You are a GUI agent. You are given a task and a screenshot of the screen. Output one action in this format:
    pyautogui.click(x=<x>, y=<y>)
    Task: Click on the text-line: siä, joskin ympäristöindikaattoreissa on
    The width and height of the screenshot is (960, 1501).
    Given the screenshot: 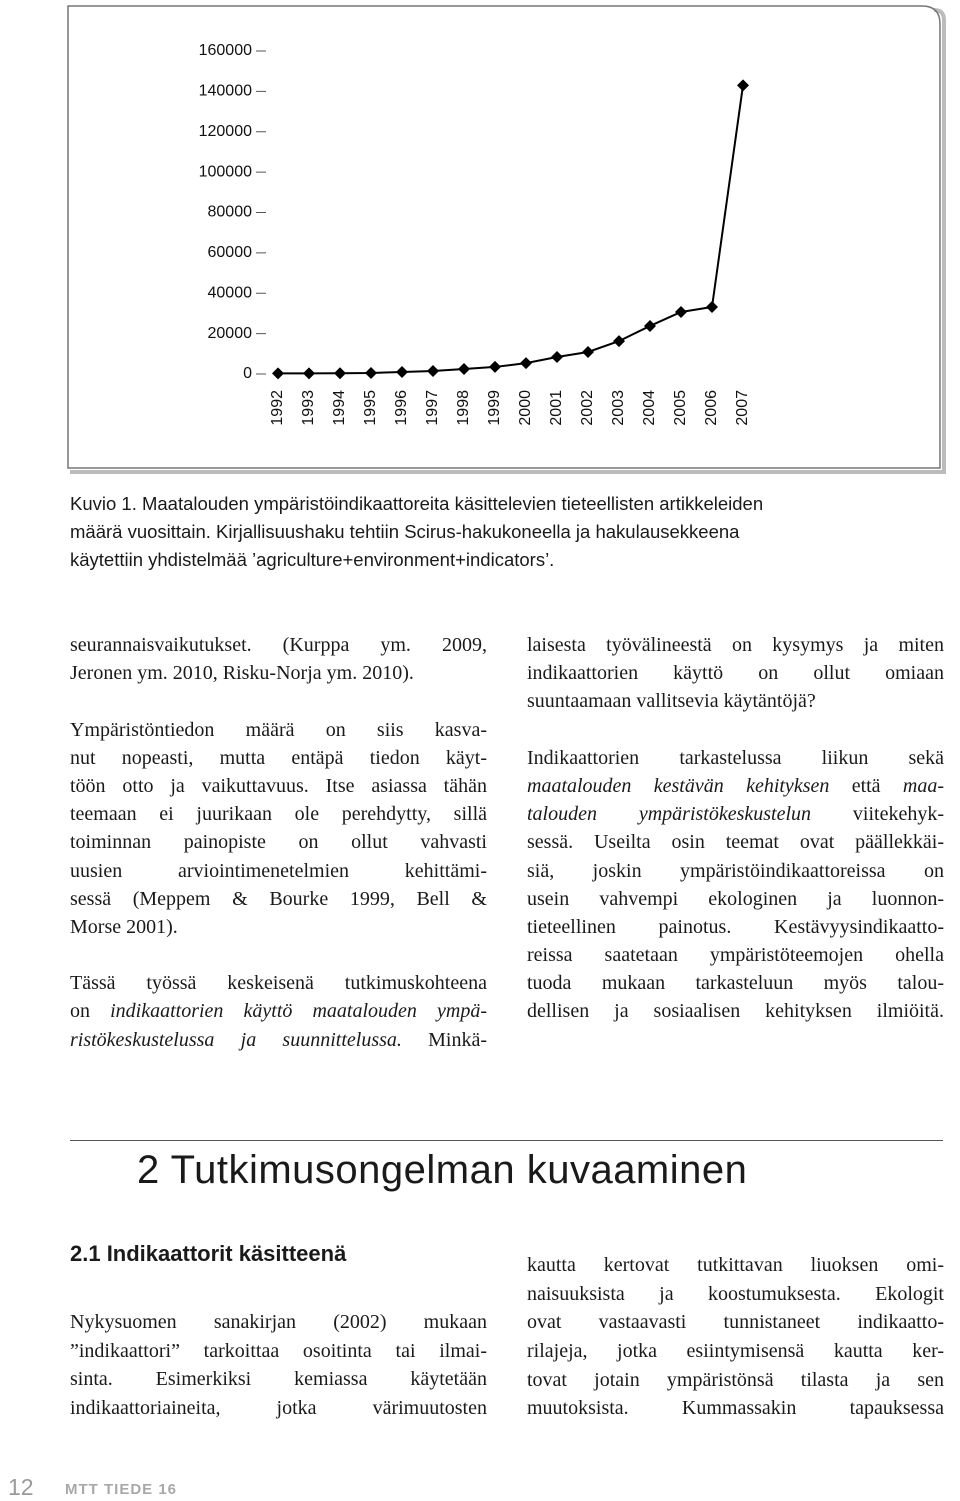 What is the action you would take?
    pyautogui.click(x=735, y=870)
    